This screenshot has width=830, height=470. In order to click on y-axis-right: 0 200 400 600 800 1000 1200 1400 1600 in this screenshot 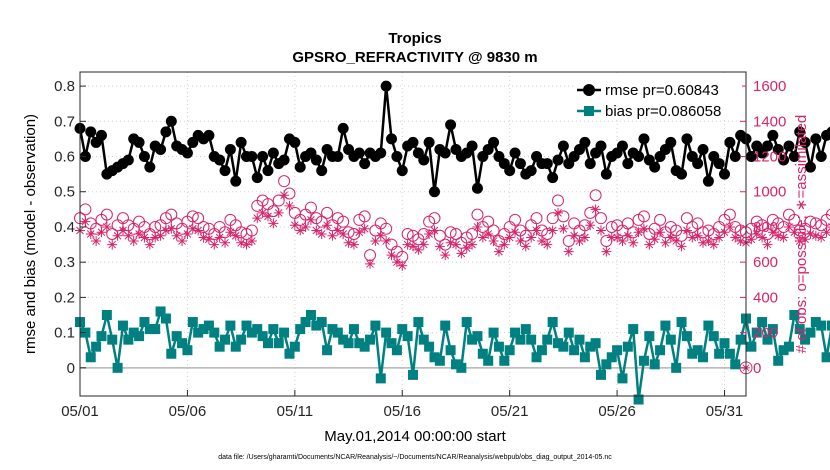, I will do `click(763, 227)`.